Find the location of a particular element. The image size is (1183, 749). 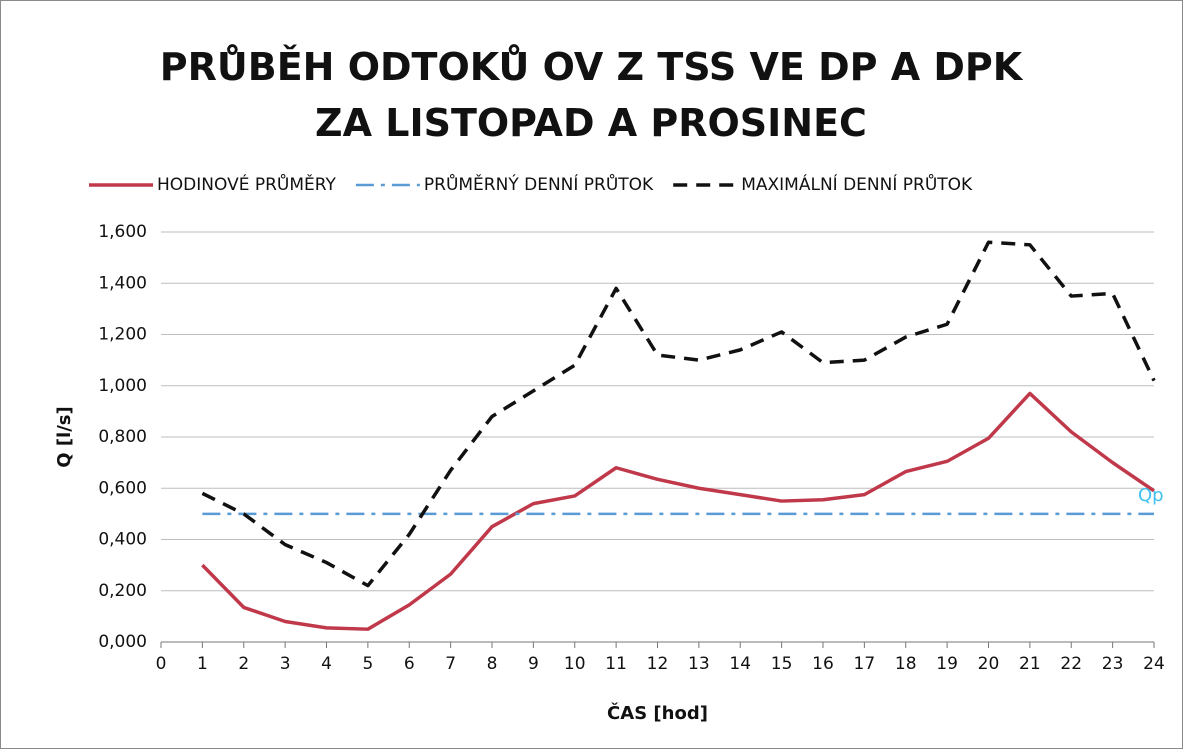

x-tick-label: 20 is located at coordinates (989, 664).